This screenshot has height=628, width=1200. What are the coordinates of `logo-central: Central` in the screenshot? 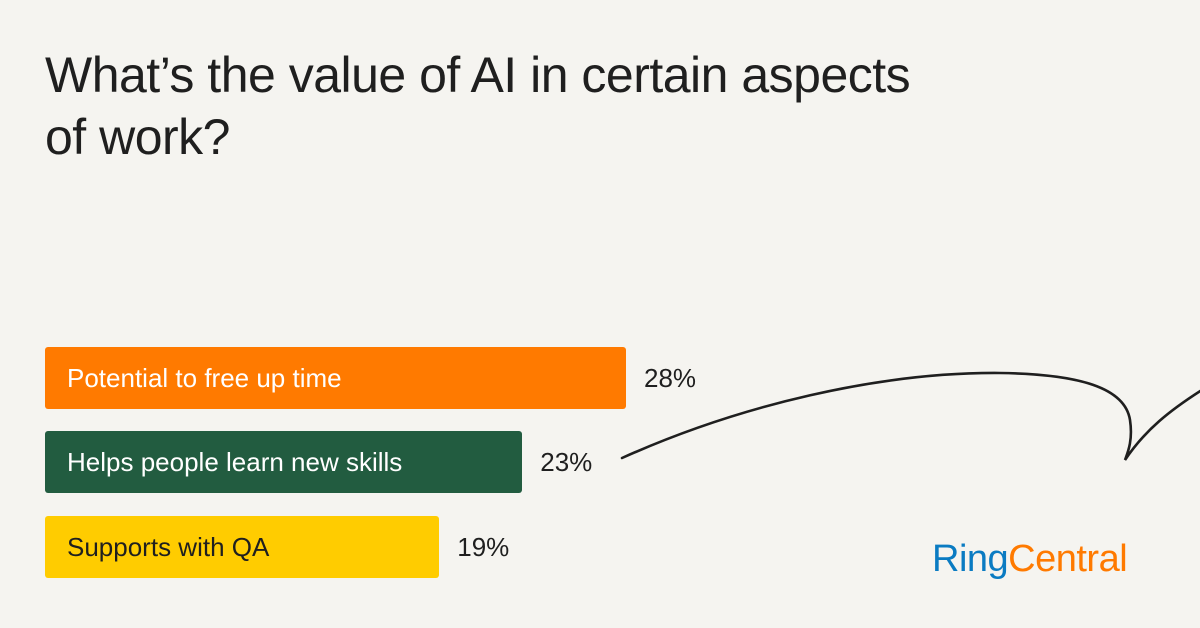 It's located at (1068, 559).